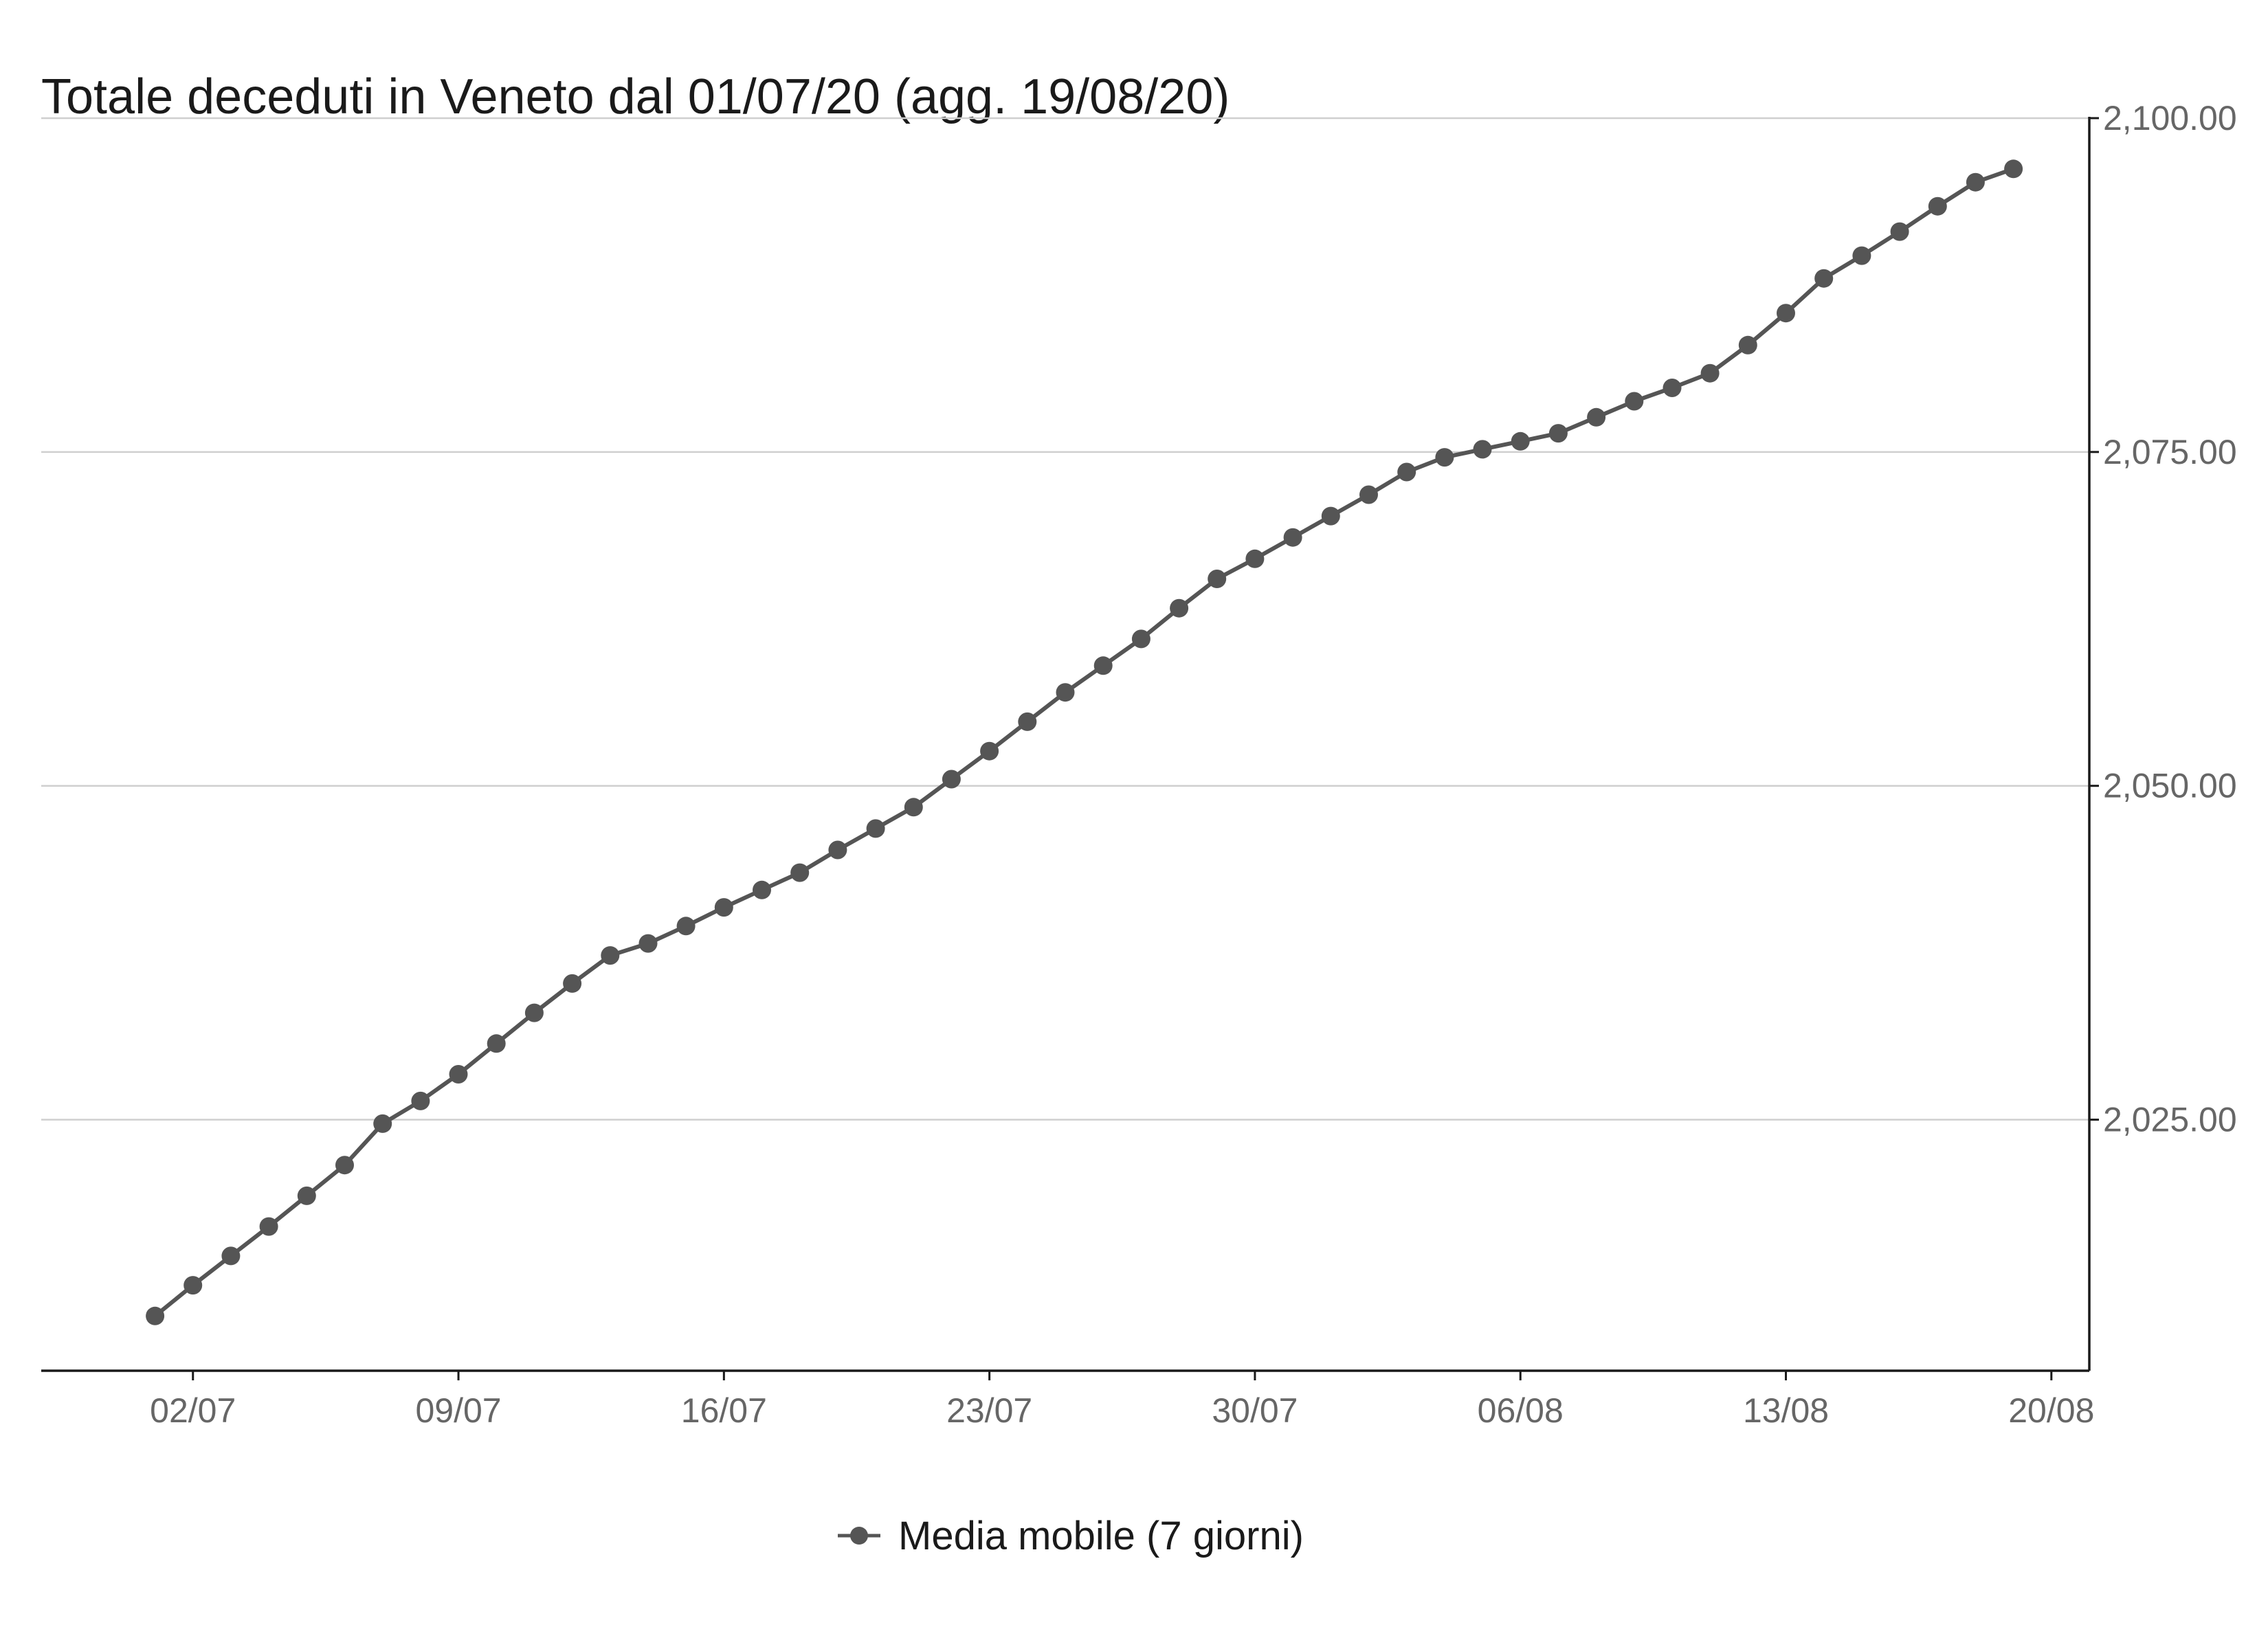 This screenshot has width=2268, height=1649. What do you see at coordinates (2170, 1120) in the screenshot?
I see `y-tick-label: 2,025.00` at bounding box center [2170, 1120].